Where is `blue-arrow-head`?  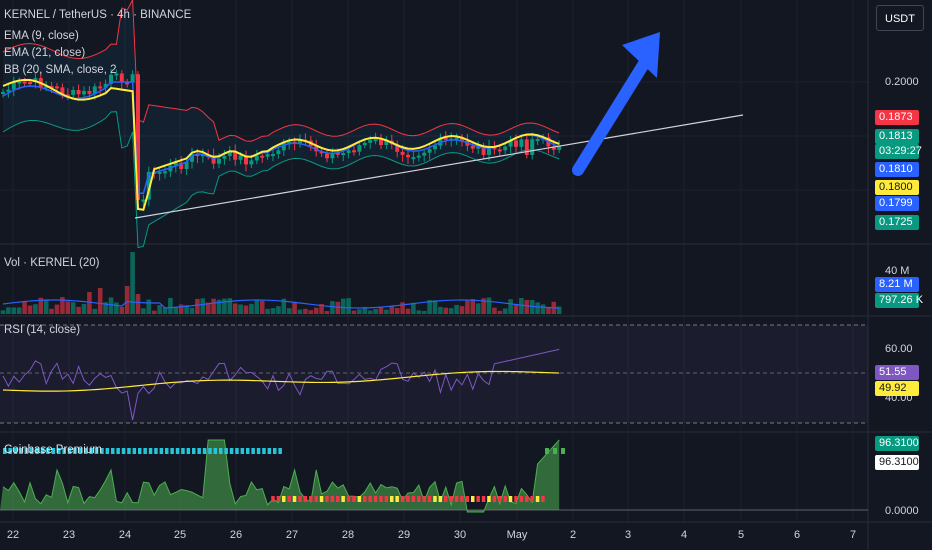
blue-arrow-head is located at coordinates (641, 55).